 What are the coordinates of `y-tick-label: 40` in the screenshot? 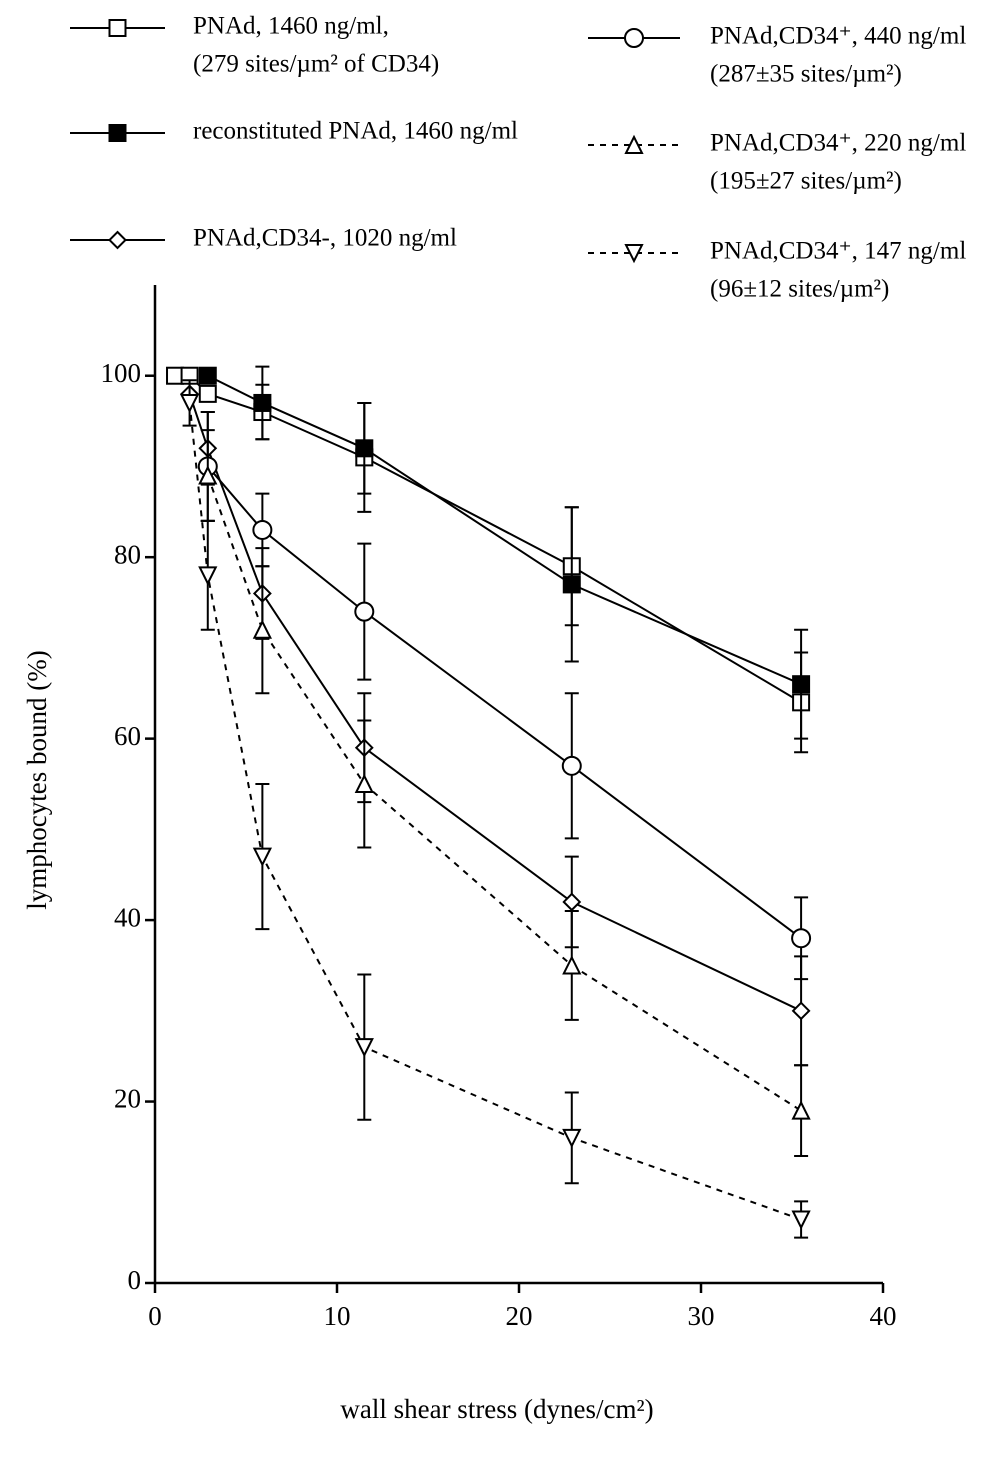 It's located at (127, 917).